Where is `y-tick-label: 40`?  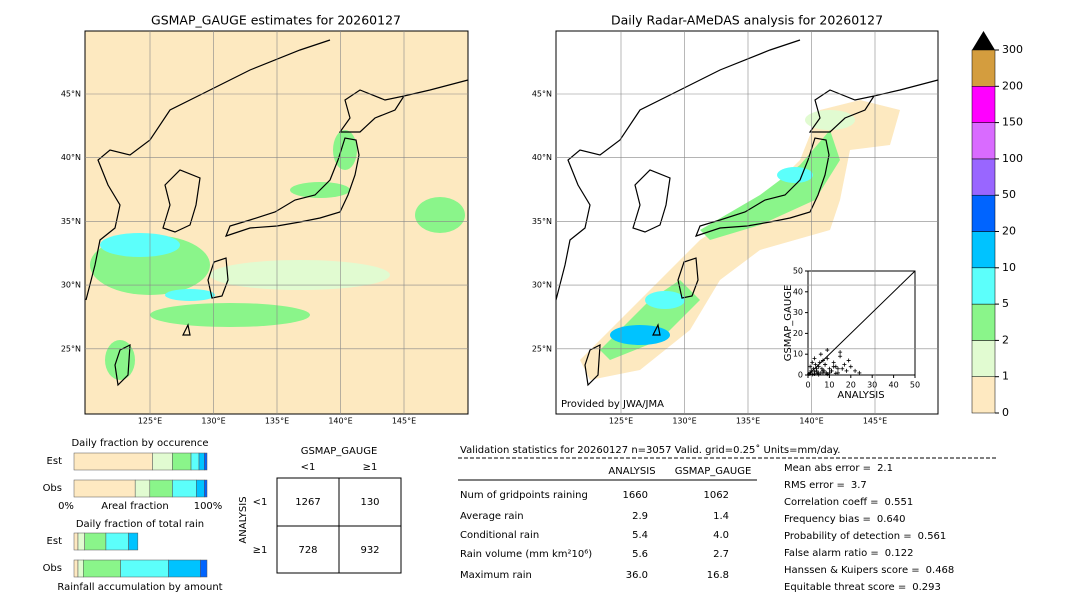
y-tick-label: 40 is located at coordinates (798, 291).